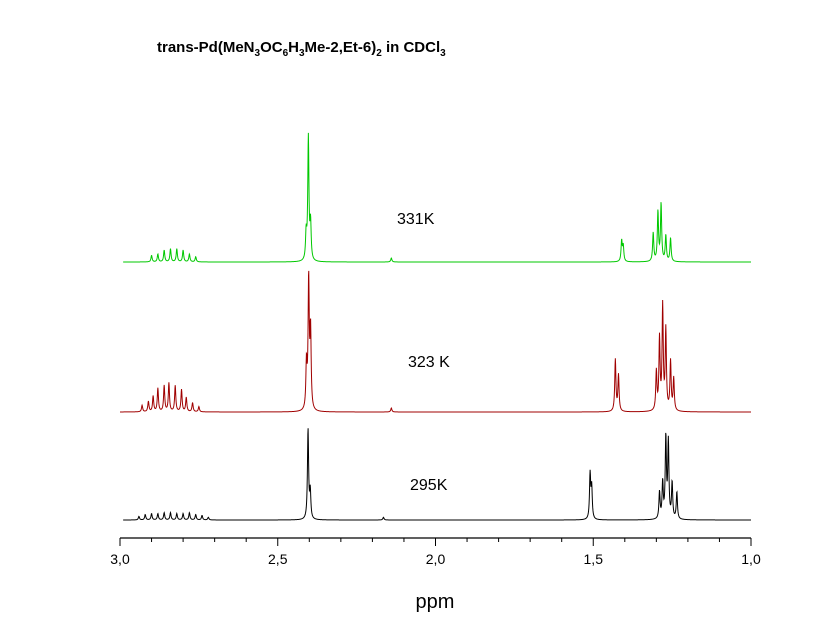  What do you see at coordinates (278, 559) in the screenshot?
I see `x-tick-label: 2,5` at bounding box center [278, 559].